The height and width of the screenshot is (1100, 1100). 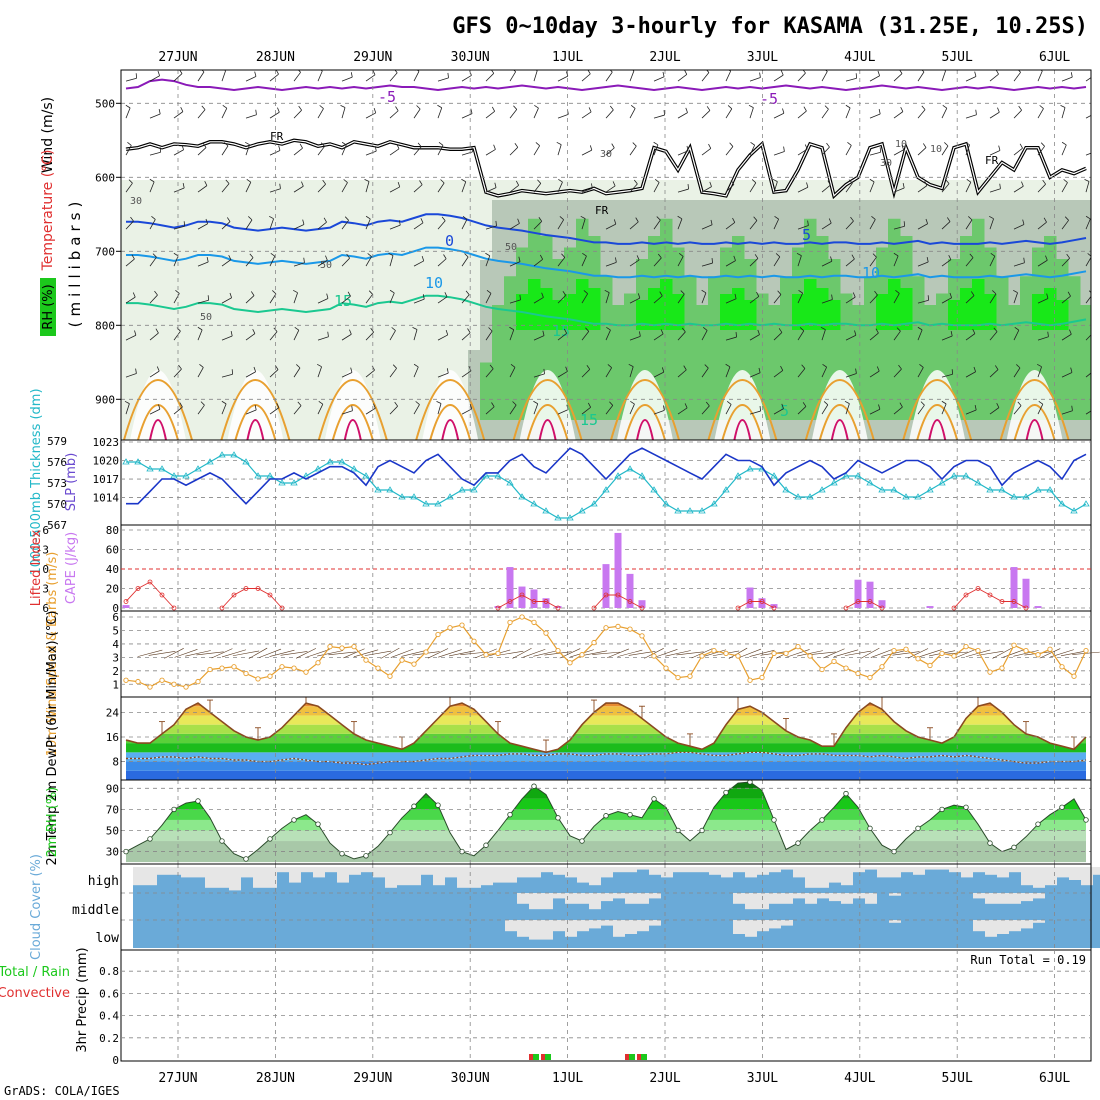 I want to click on cloud-gap-cell, so click(x=235, y=880).